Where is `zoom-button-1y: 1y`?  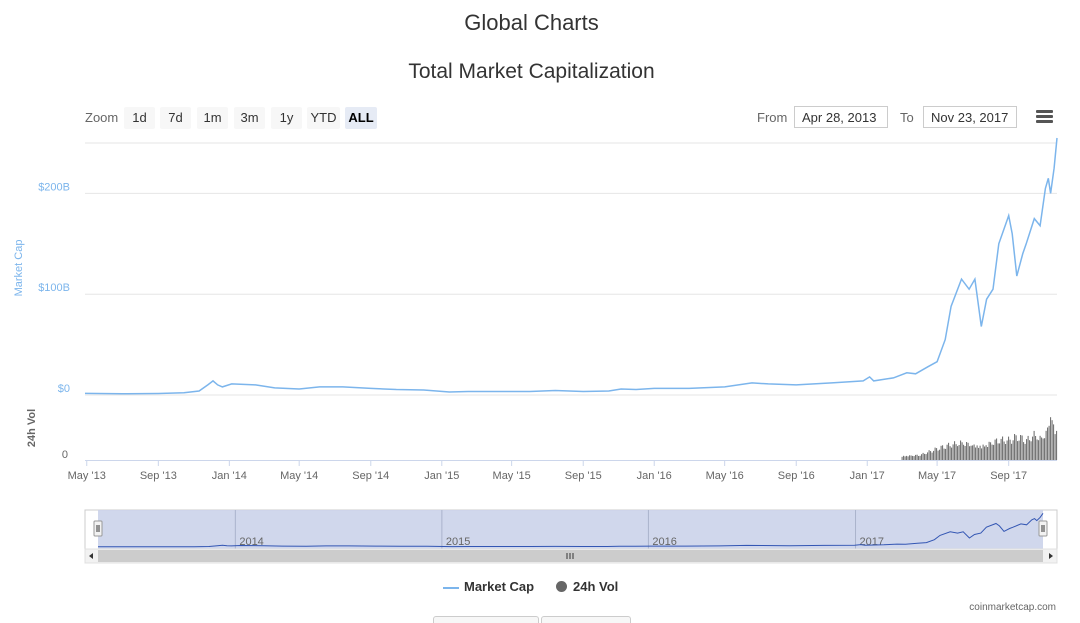
zoom-button-1y: 1y is located at coordinates (286, 118).